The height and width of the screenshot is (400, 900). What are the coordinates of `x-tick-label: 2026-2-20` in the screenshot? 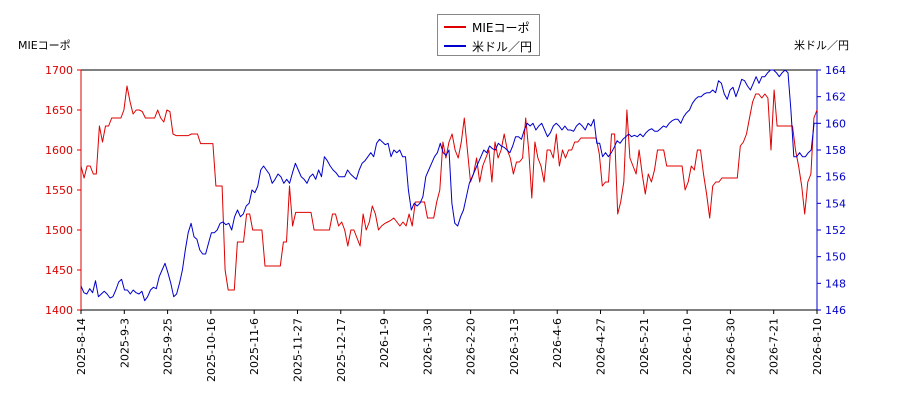 It's located at (471, 346).